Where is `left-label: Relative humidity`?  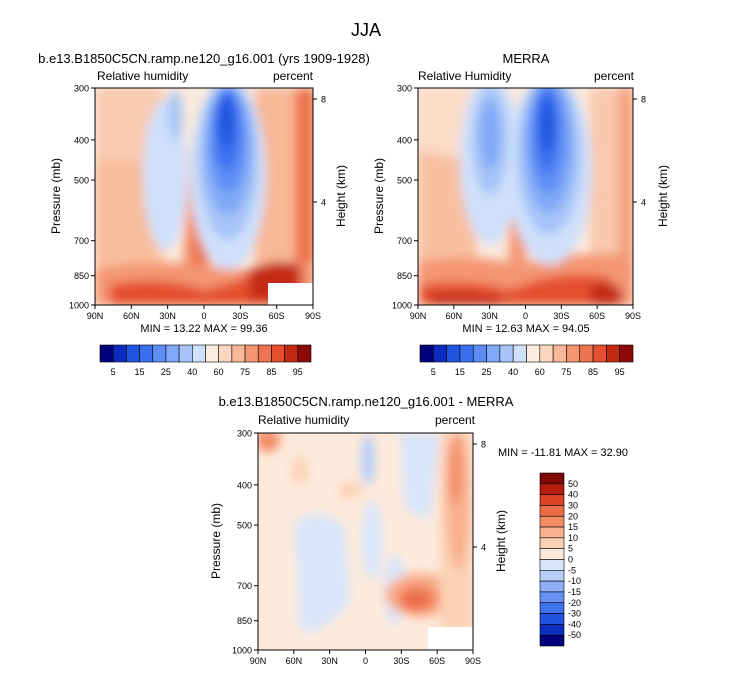 left-label: Relative humidity is located at coordinates (142, 76).